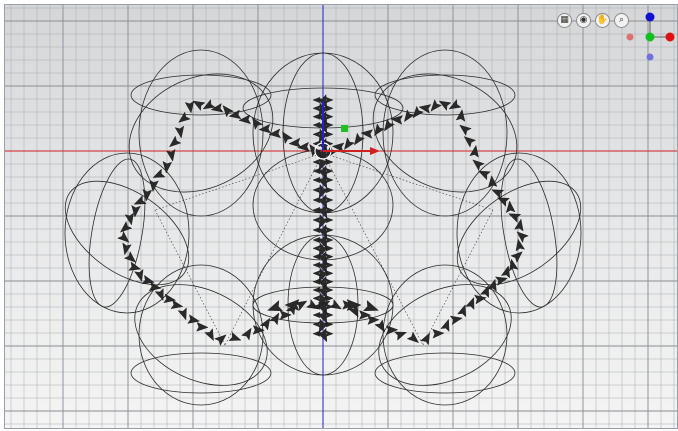 Image resolution: width=678 pixels, height=431 pixels. I want to click on camera-icon: ◉, so click(583, 20).